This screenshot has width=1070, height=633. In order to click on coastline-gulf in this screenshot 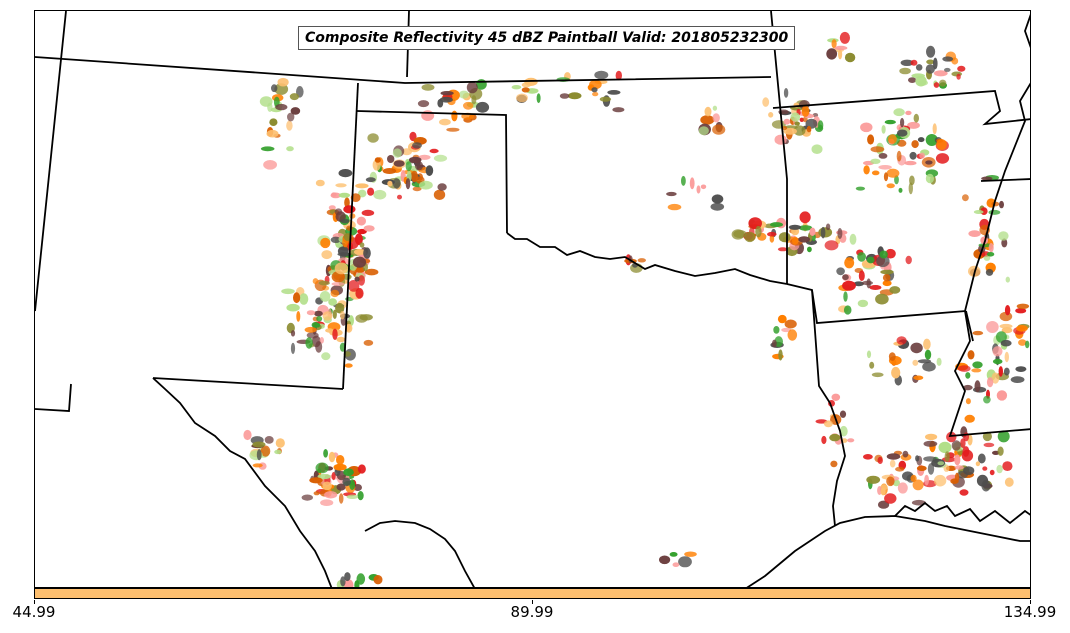, I will do `click(419, 553)`.